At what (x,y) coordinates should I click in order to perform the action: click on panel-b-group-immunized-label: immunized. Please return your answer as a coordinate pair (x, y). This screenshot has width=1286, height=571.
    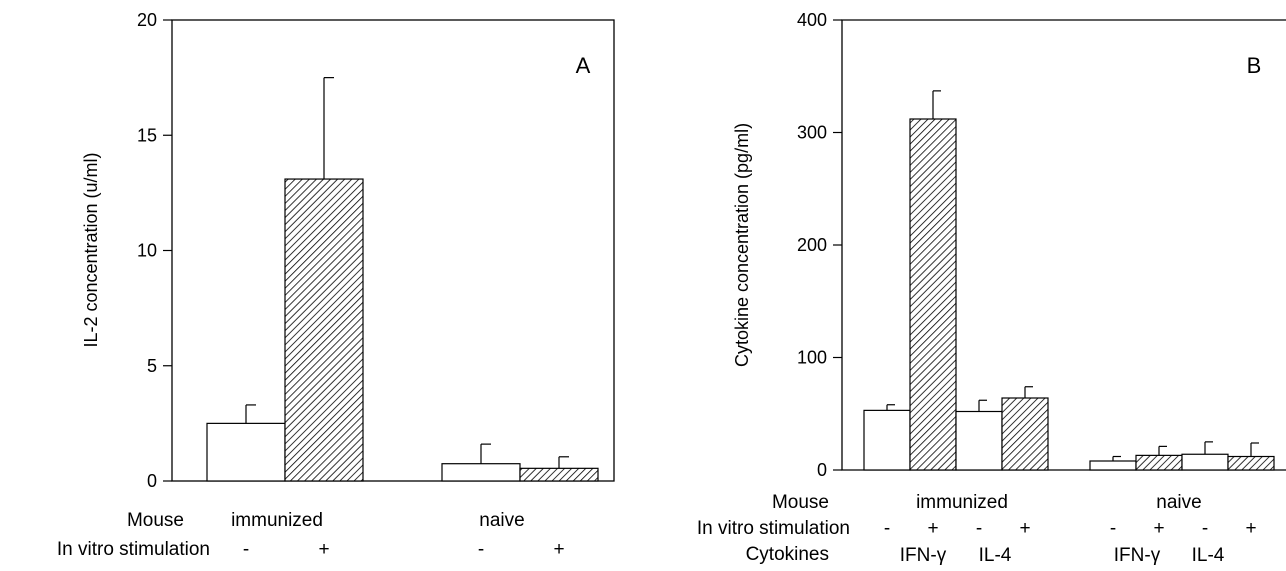
    Looking at the image, I should click on (962, 502).